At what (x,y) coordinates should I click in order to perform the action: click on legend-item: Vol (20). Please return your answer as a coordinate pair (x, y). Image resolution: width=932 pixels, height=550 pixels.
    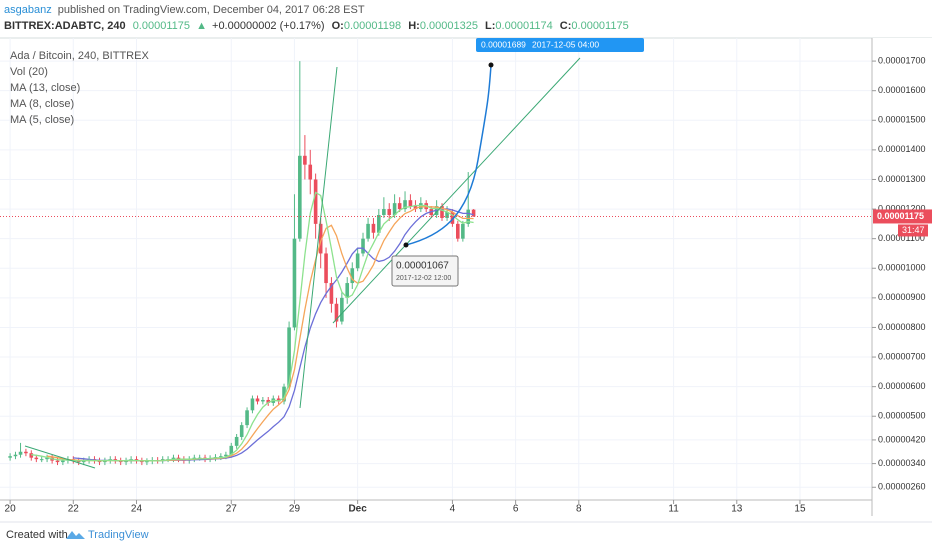
    Looking at the image, I should click on (29, 72).